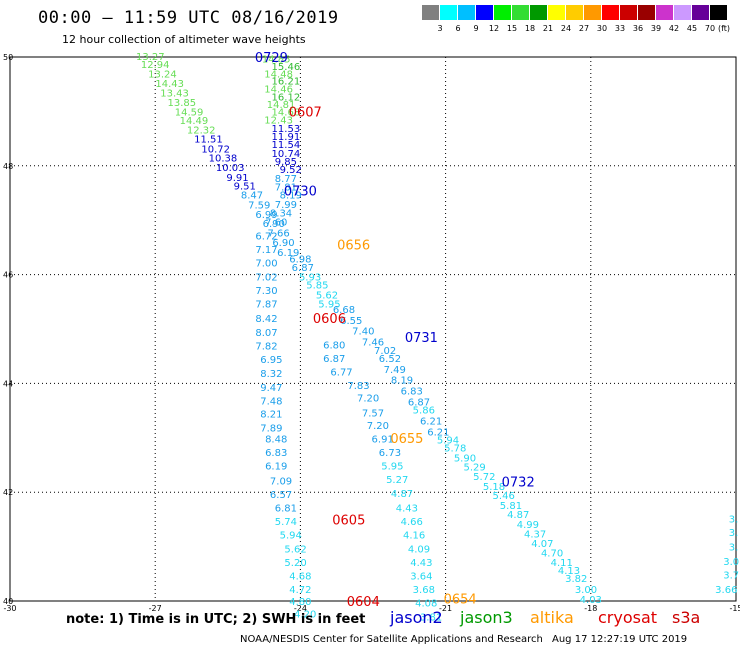 The width and height of the screenshot is (740, 650). Describe the element at coordinates (358, 386) in the screenshot. I see `wave-height-label: 7.83` at that location.